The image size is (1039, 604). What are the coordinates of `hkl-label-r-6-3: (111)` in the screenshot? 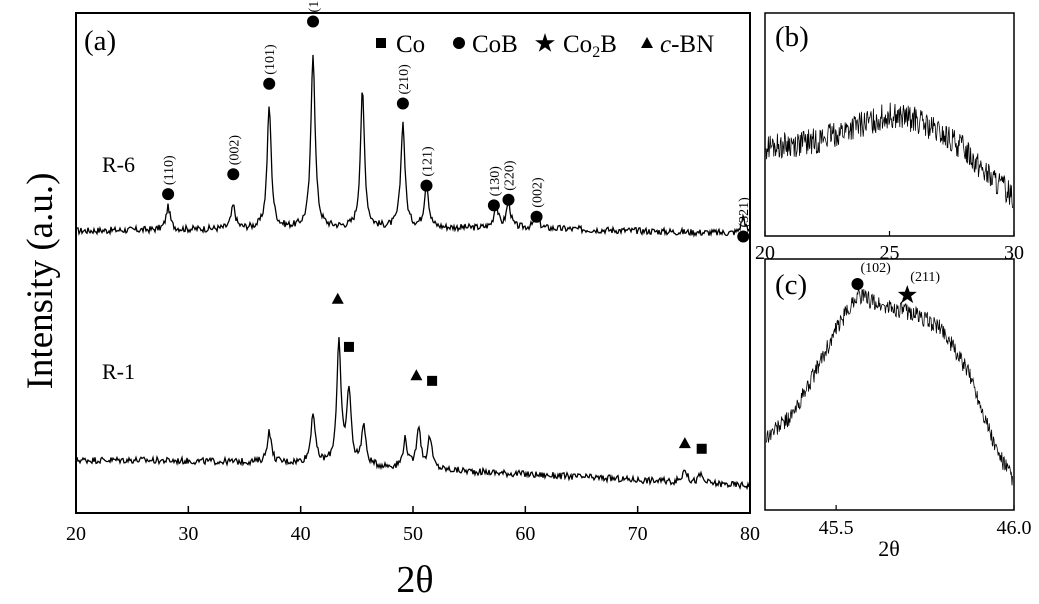 It's located at (314, 6).